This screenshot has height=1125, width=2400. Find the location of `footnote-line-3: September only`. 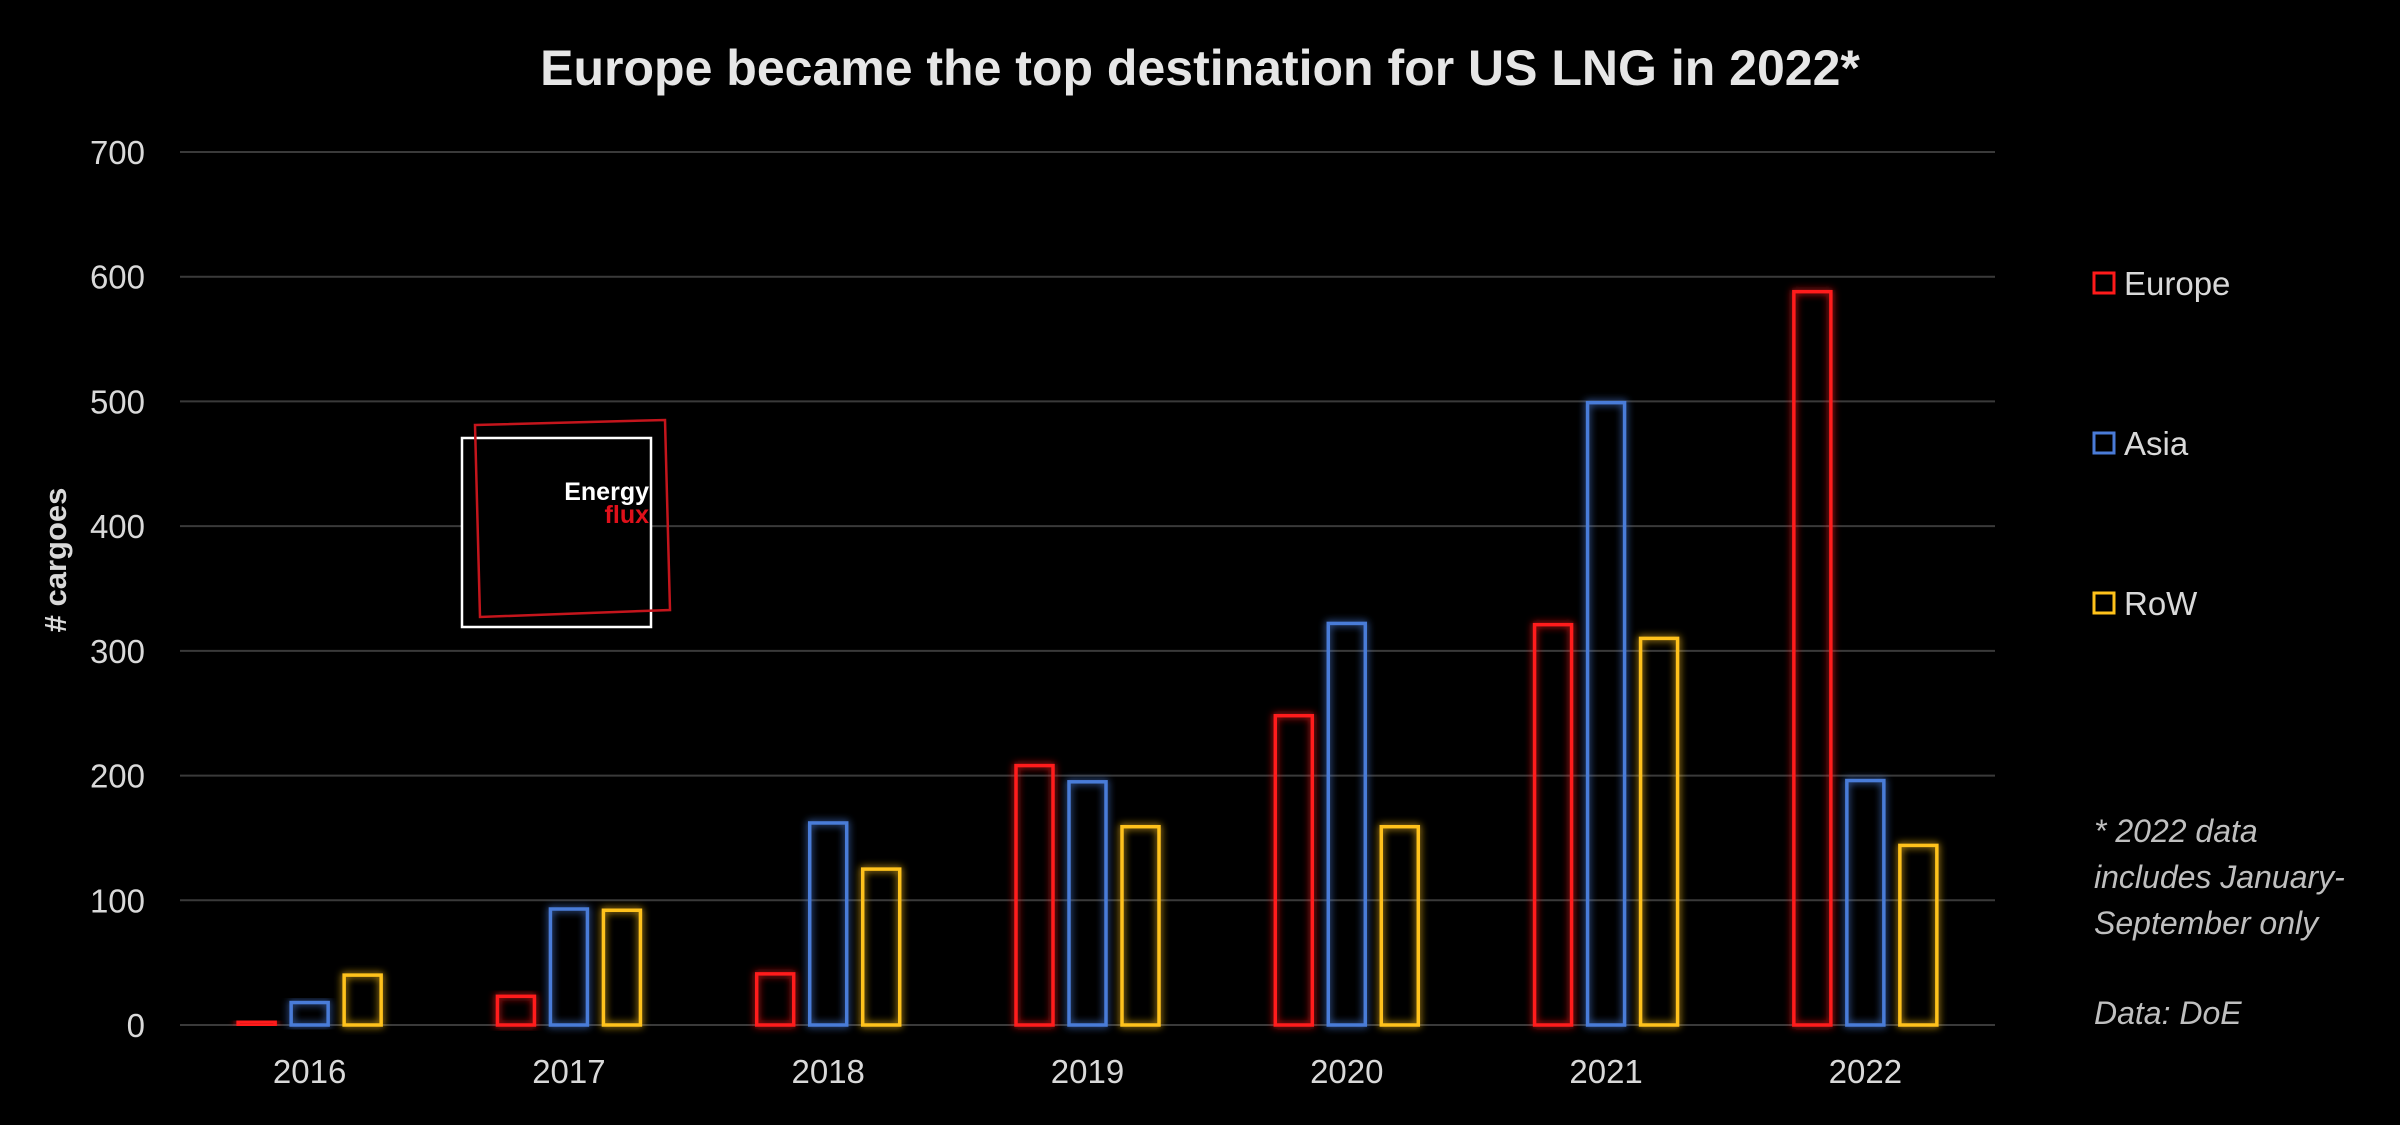

footnote-line-3: September only is located at coordinates (2207, 923).